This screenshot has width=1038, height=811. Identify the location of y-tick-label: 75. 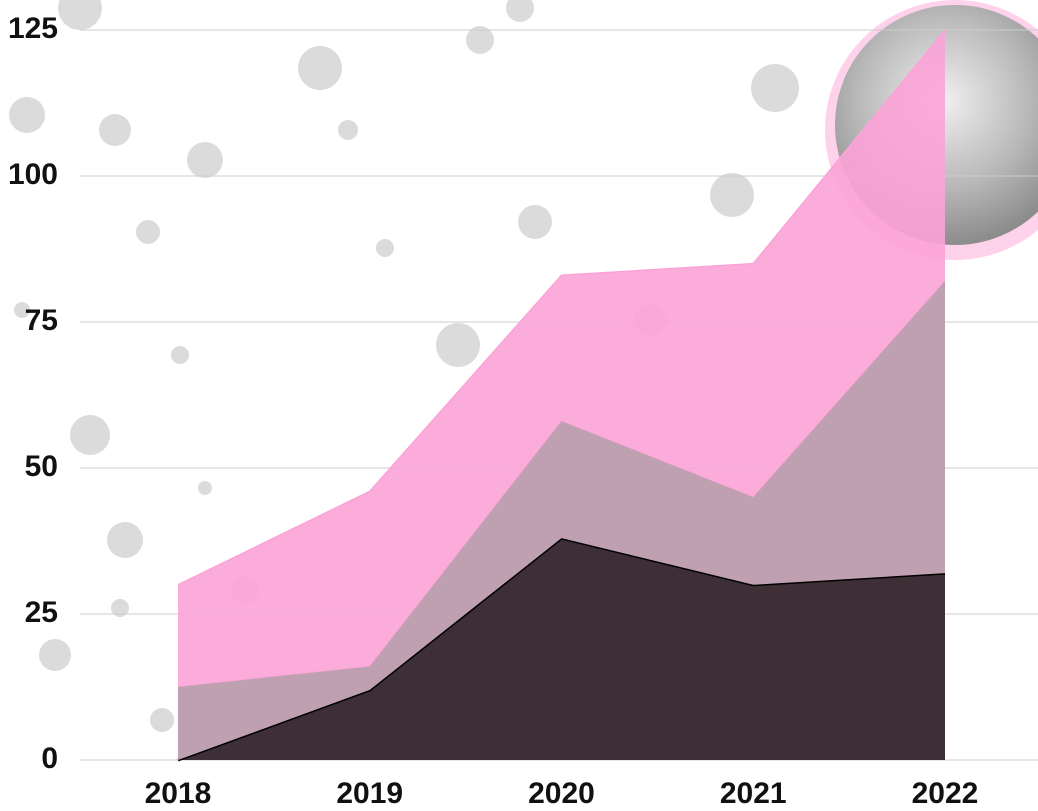
(41, 320).